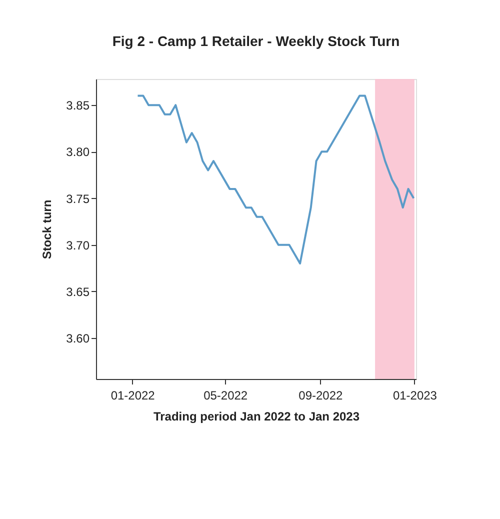 Image resolution: width=500 pixels, height=519 pixels. What do you see at coordinates (78, 245) in the screenshot?
I see `y-tick-label: 3.70` at bounding box center [78, 245].